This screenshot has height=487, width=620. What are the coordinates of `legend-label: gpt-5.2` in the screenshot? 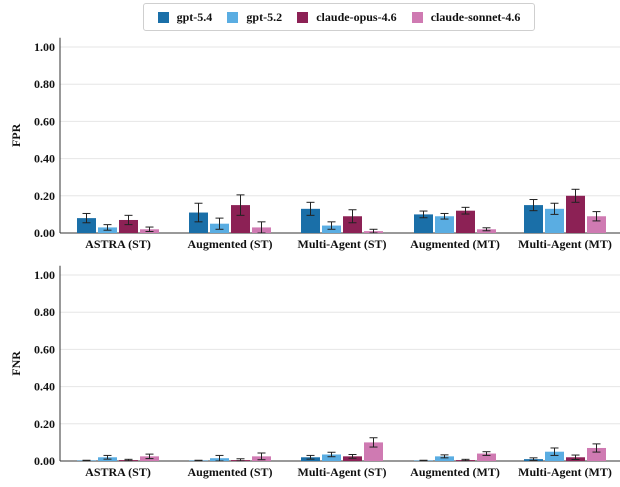 It's located at (264, 16).